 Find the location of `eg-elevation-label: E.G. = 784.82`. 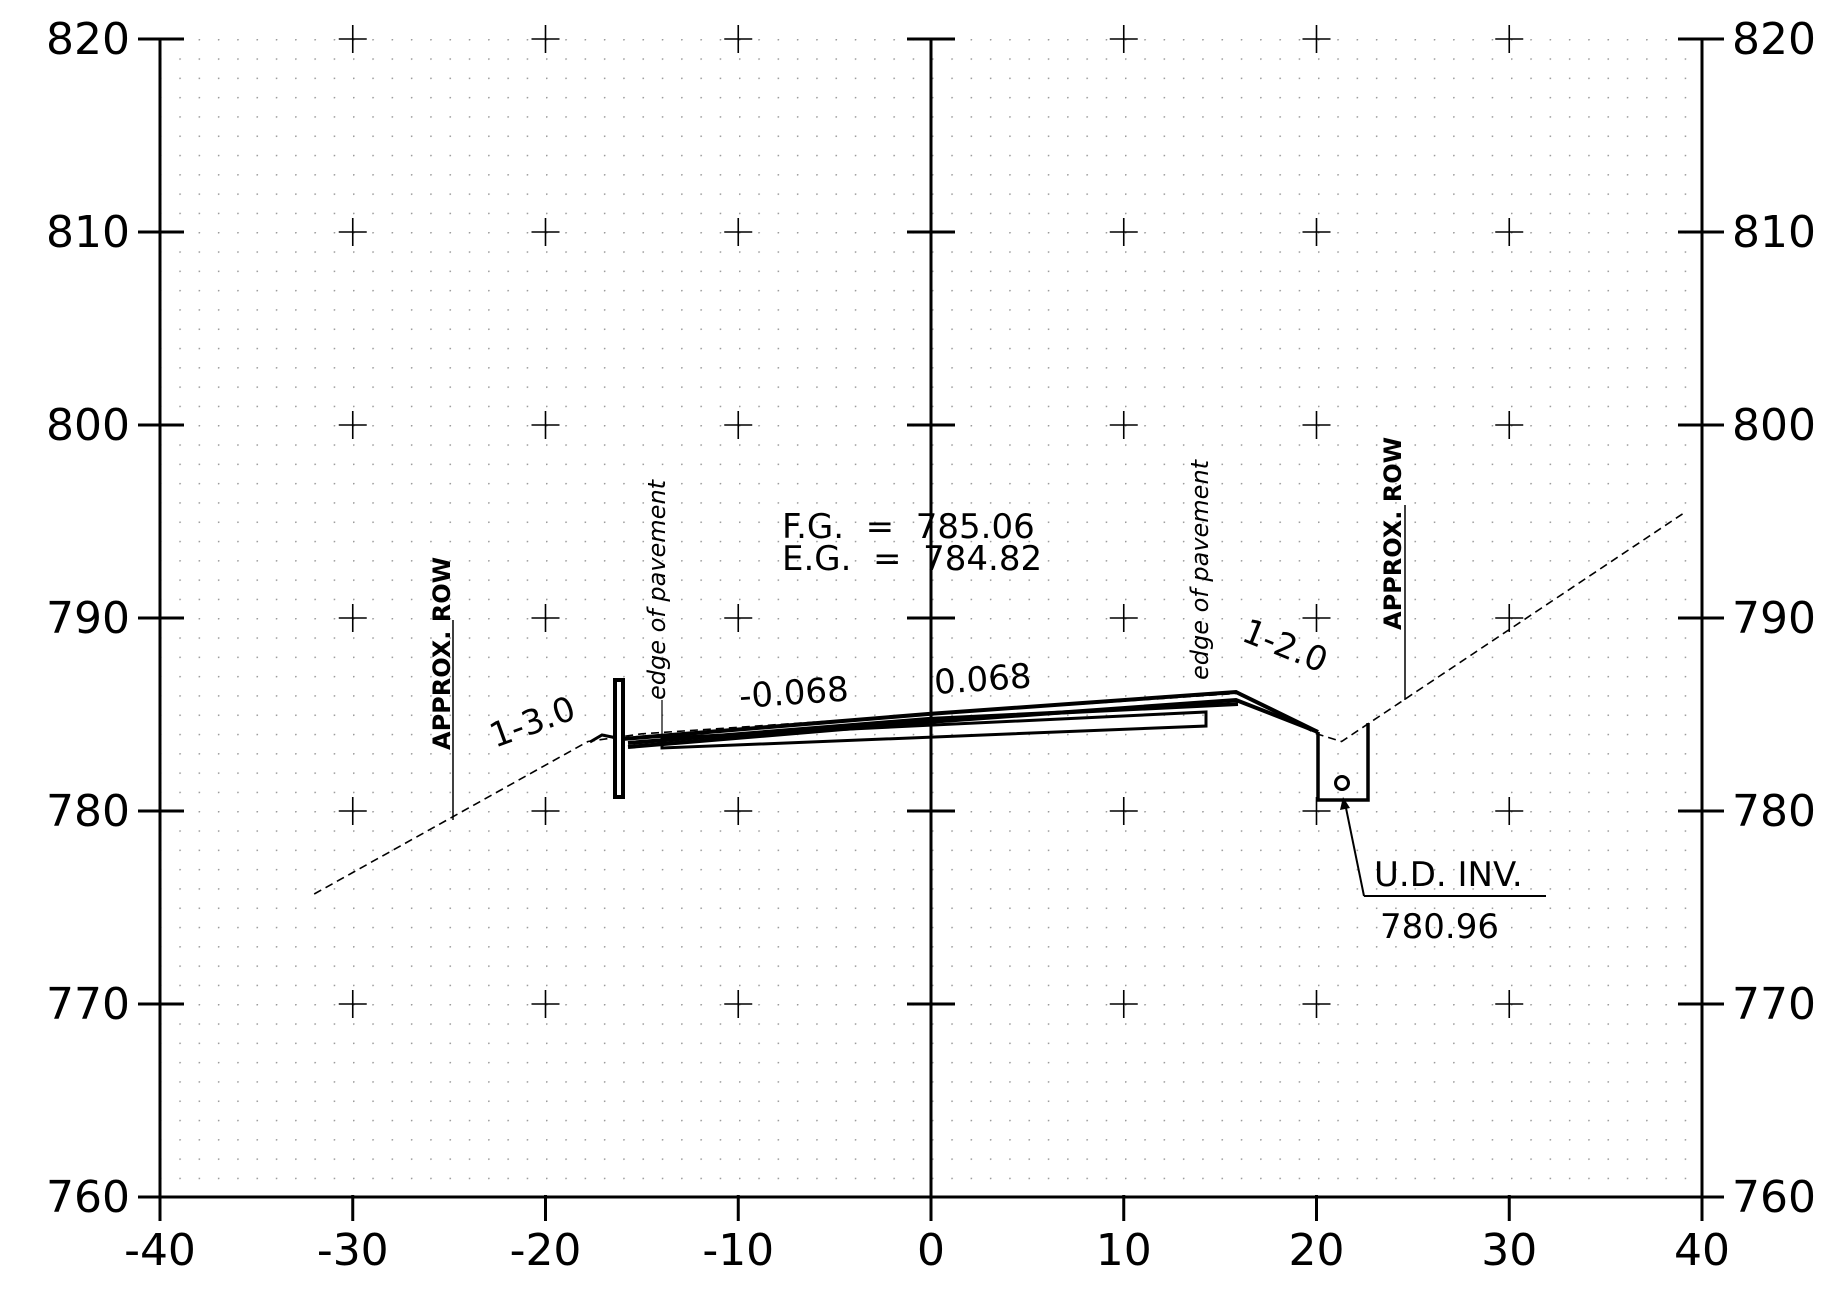

eg-elevation-label: E.G. = 784.82 is located at coordinates (912, 559).